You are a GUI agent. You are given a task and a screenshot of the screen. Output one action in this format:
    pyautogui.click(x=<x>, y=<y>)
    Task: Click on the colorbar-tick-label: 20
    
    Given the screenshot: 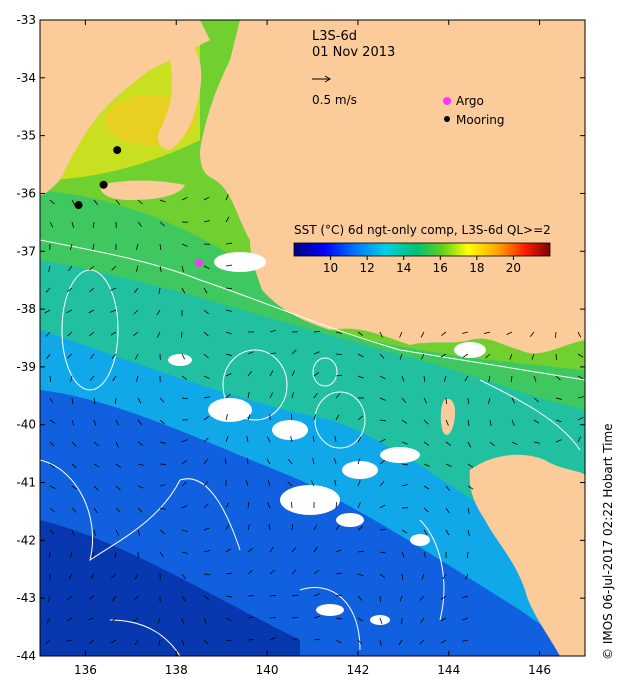 What is the action you would take?
    pyautogui.click(x=513, y=268)
    